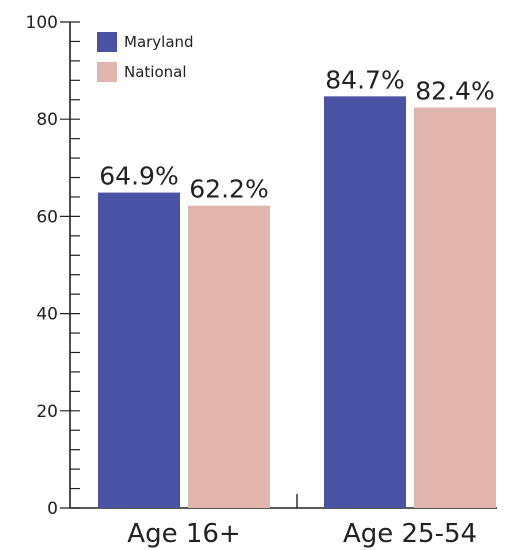 The width and height of the screenshot is (507, 550). What do you see at coordinates (47, 315) in the screenshot?
I see `y-tick-label: 40` at bounding box center [47, 315].